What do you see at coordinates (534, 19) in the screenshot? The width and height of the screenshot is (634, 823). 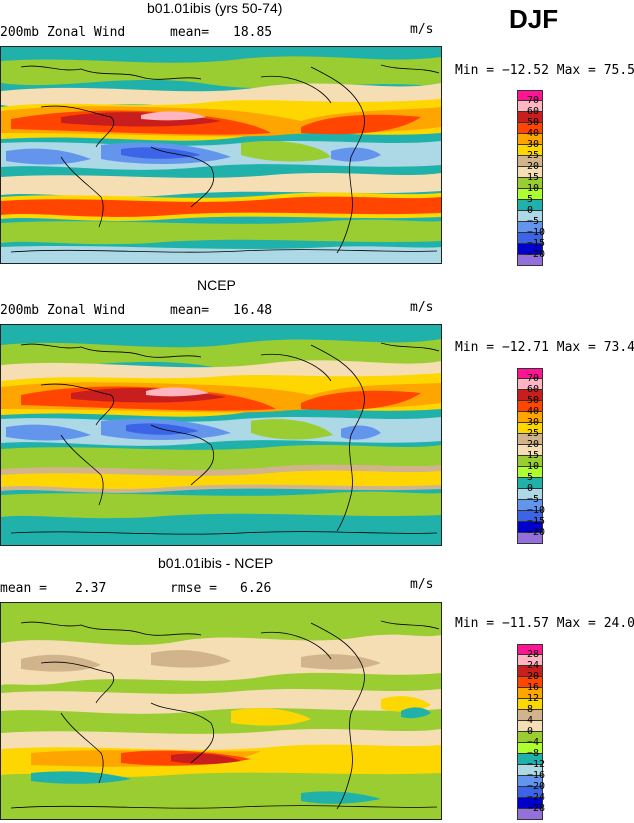 I see `season-label: DJF` at bounding box center [534, 19].